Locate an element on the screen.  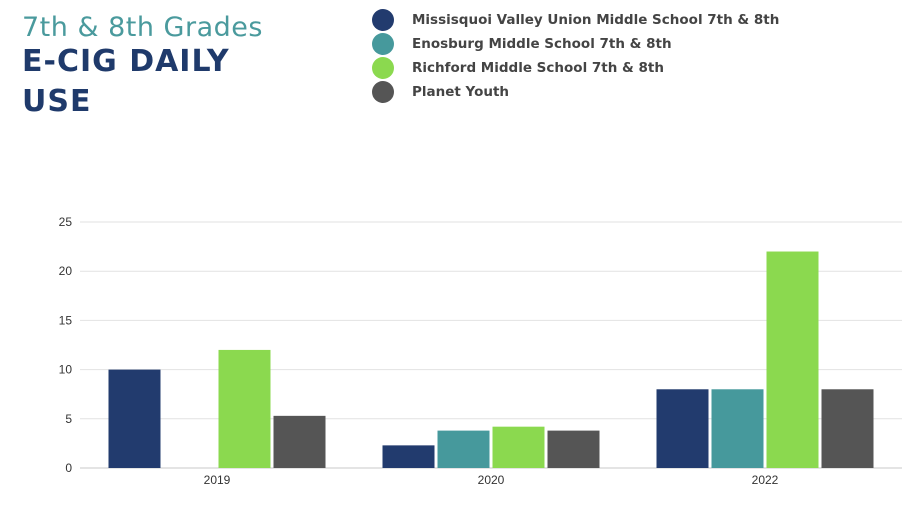
y-tick-label: 5 is located at coordinates (68, 419).